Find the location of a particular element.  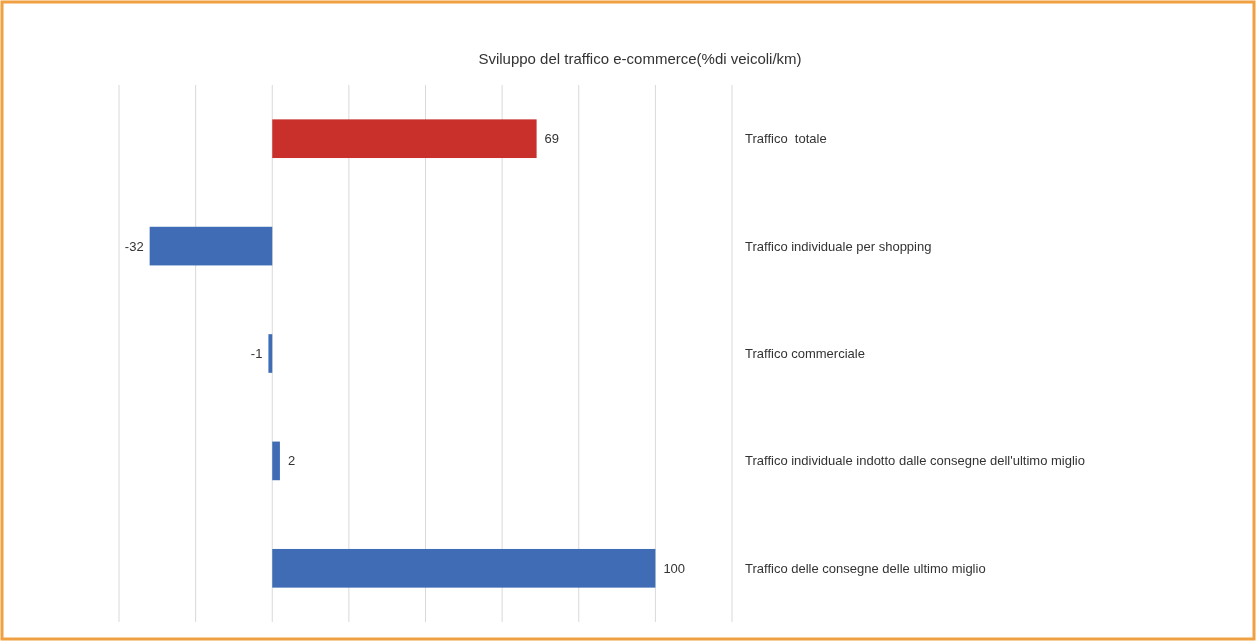

data-label: 2 is located at coordinates (291, 461).